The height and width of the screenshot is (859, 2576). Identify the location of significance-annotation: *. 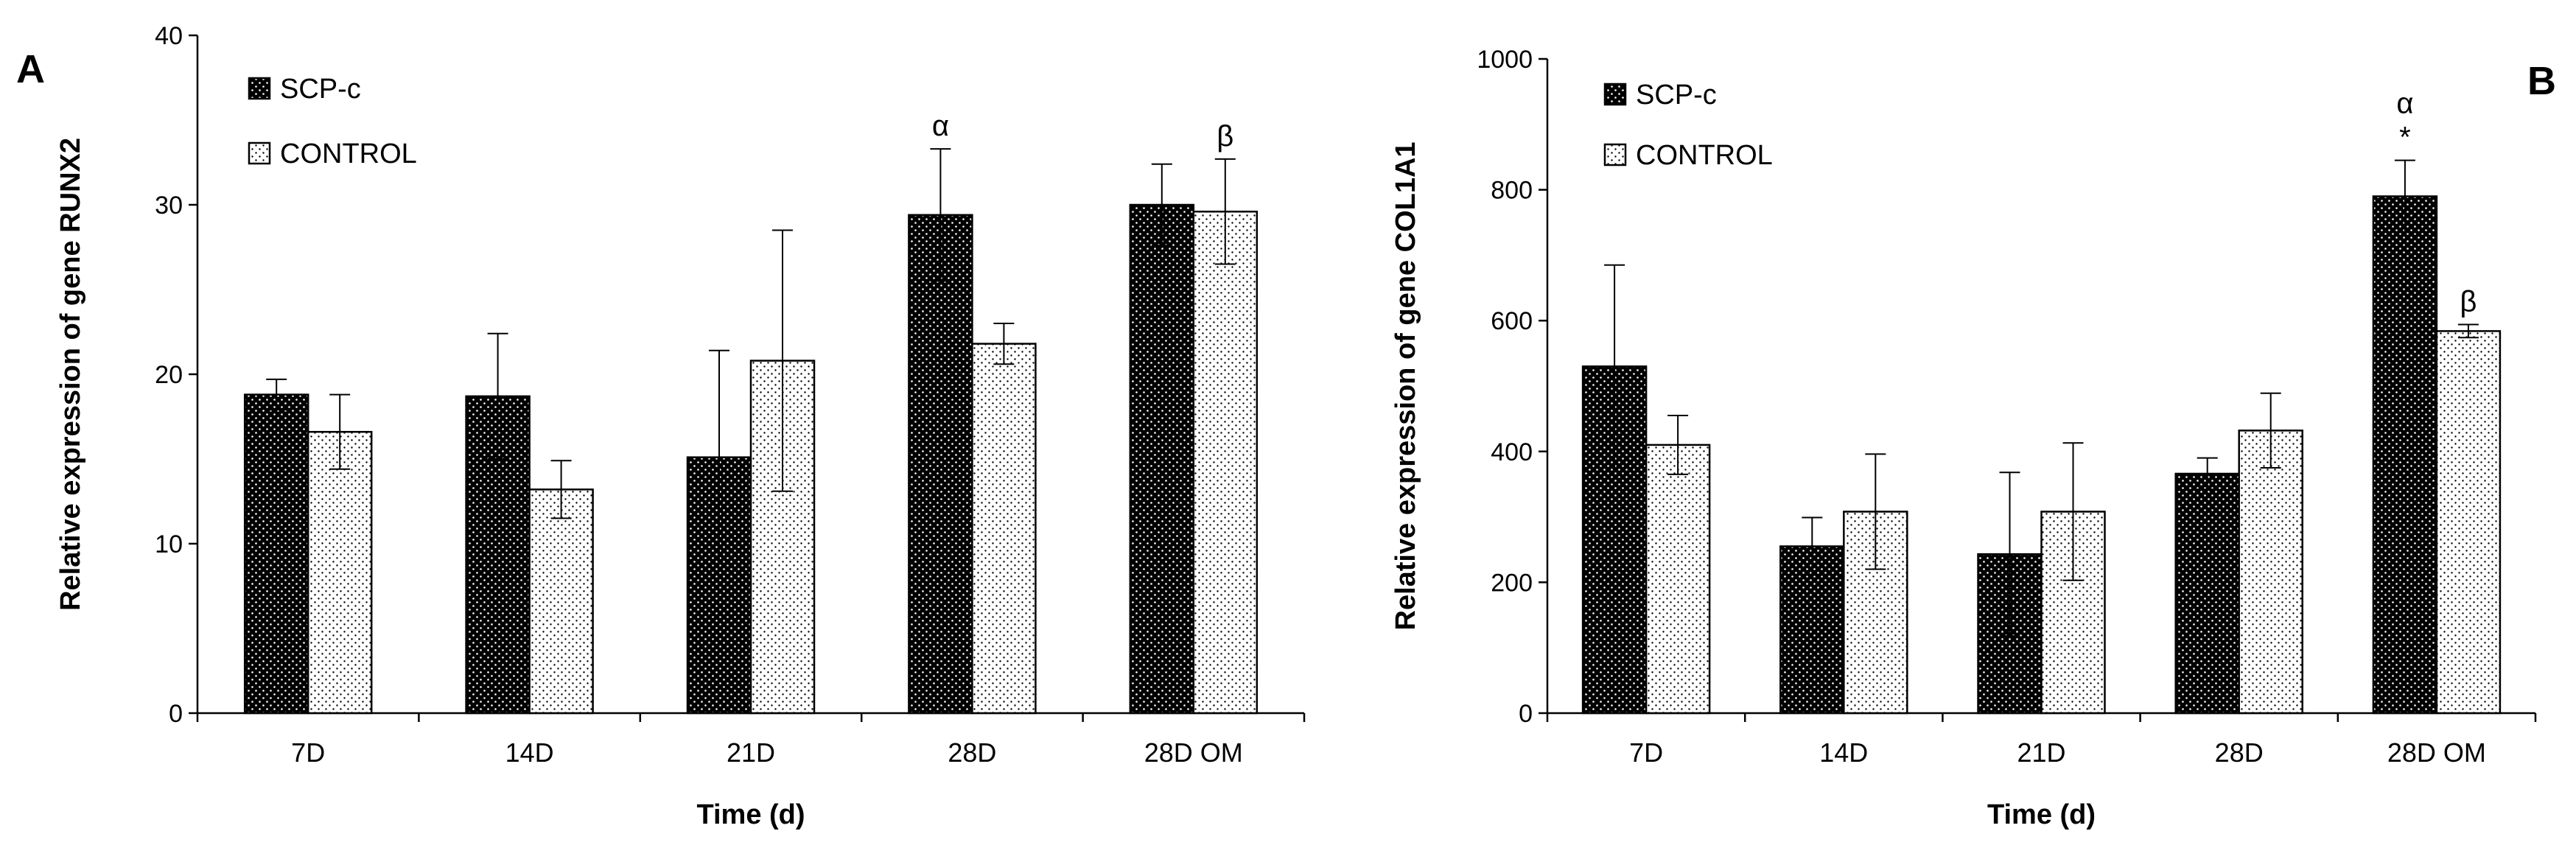
(2405, 138).